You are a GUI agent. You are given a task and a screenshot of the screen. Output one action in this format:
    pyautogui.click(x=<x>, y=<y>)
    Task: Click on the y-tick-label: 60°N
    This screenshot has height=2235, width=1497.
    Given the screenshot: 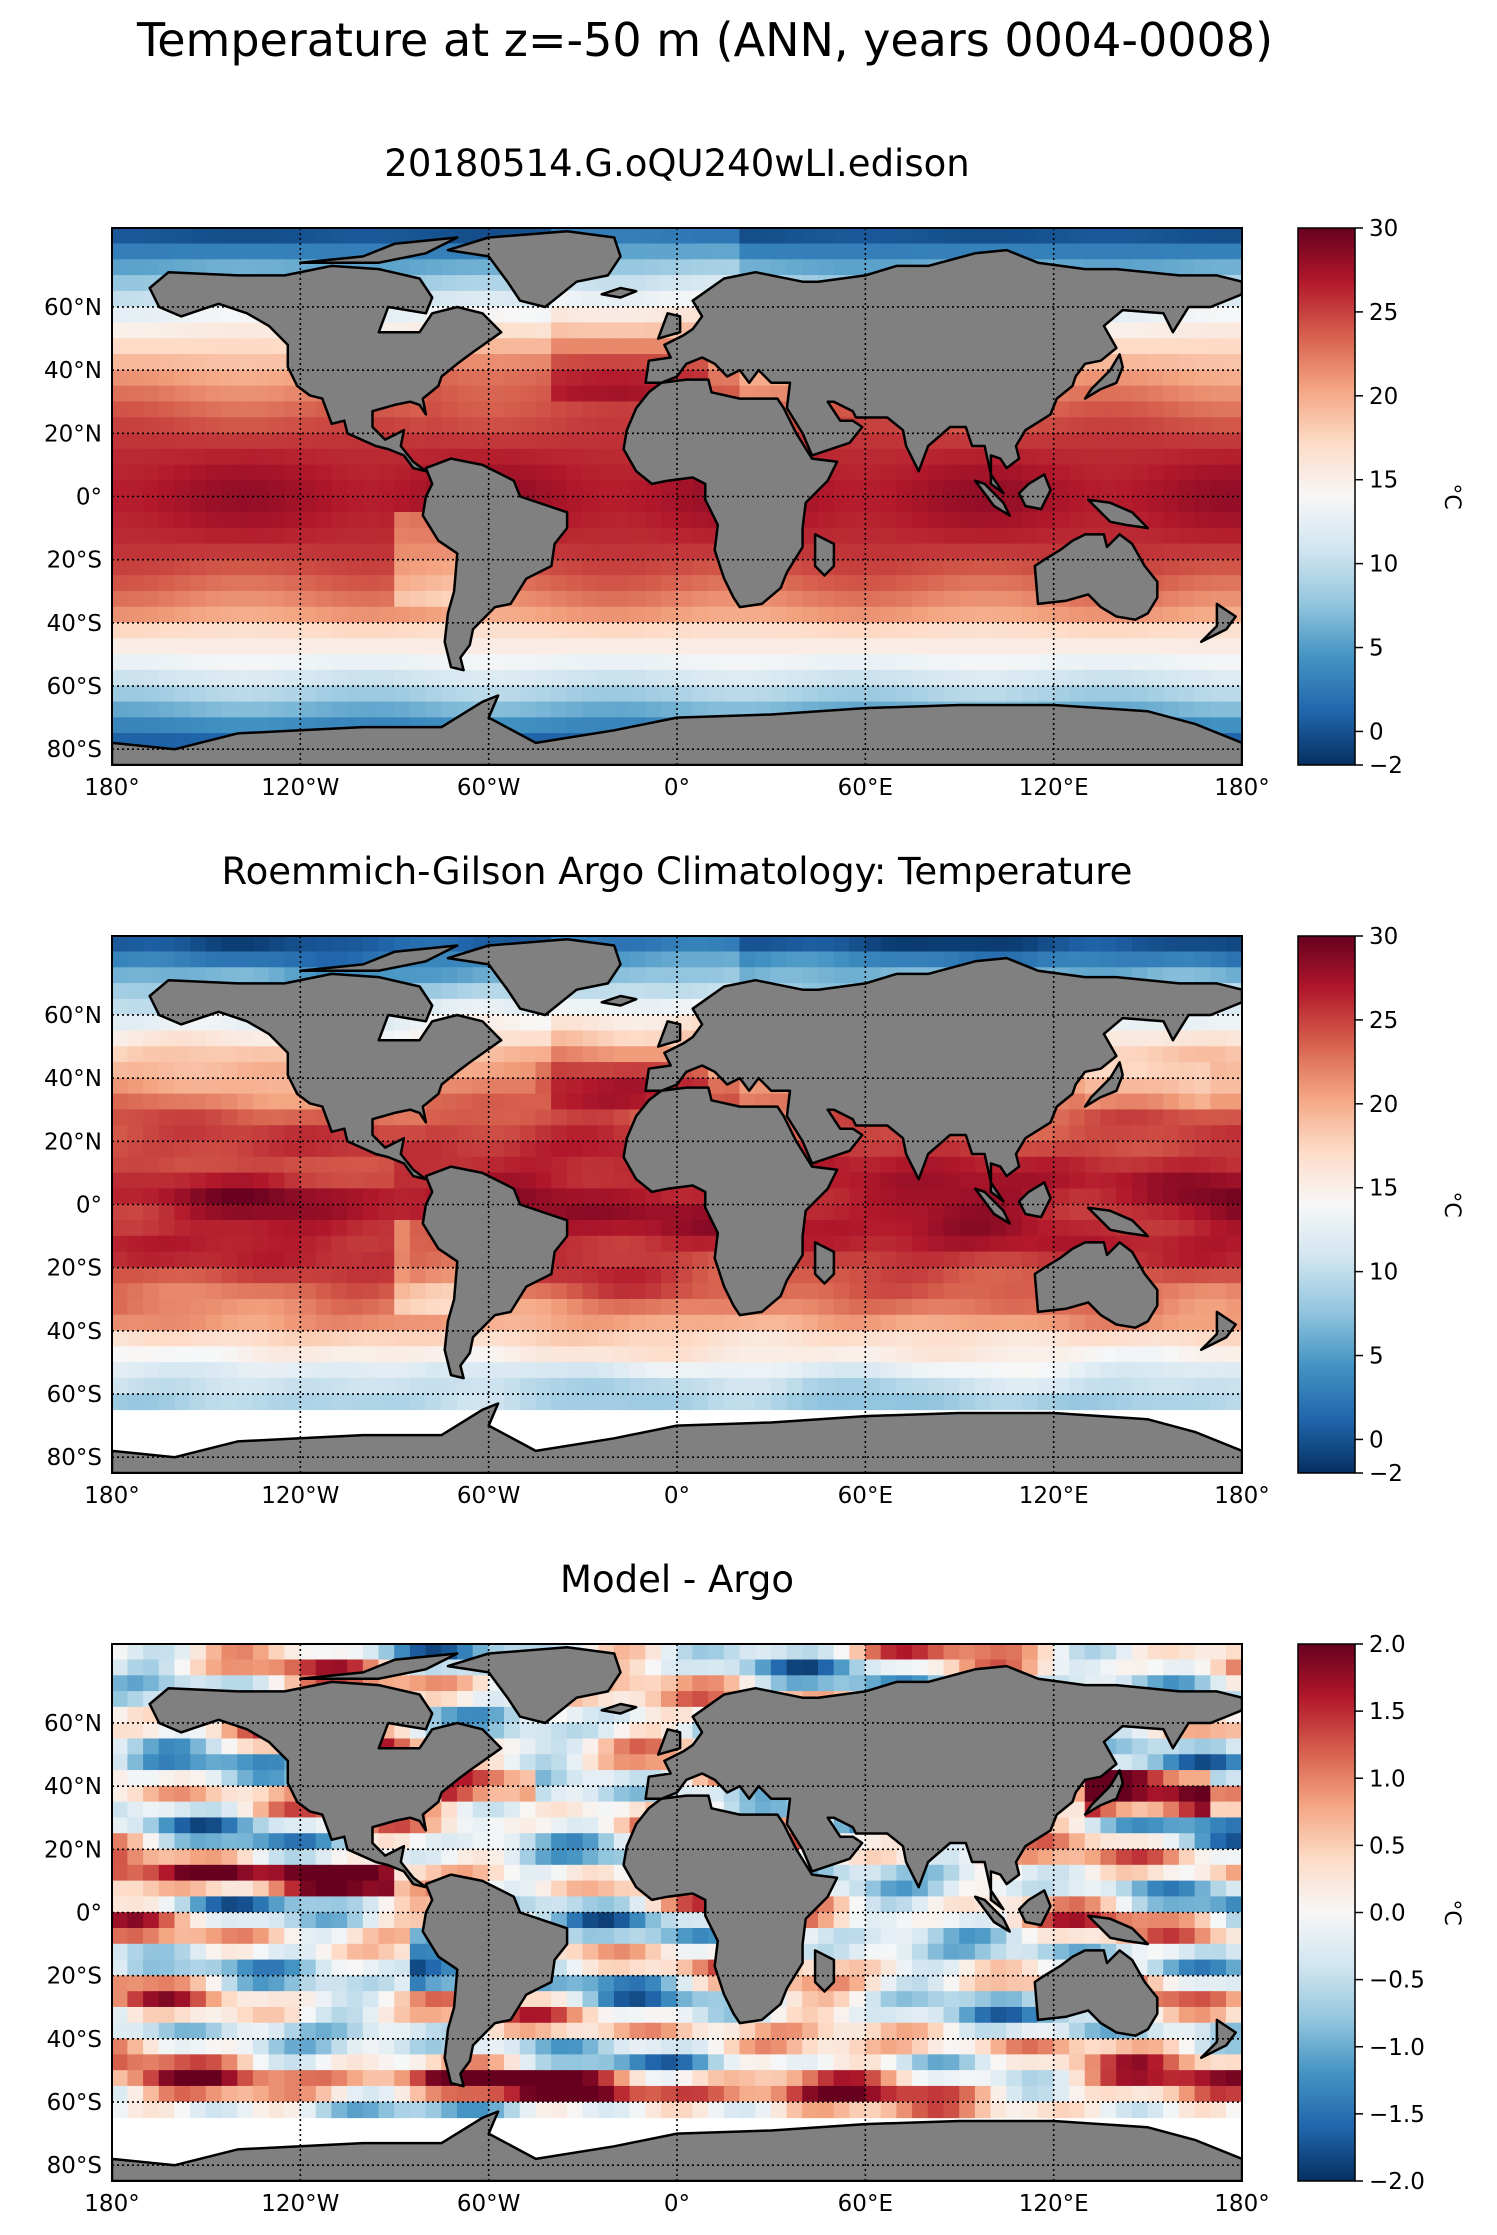 What is the action you would take?
    pyautogui.click(x=73, y=1016)
    